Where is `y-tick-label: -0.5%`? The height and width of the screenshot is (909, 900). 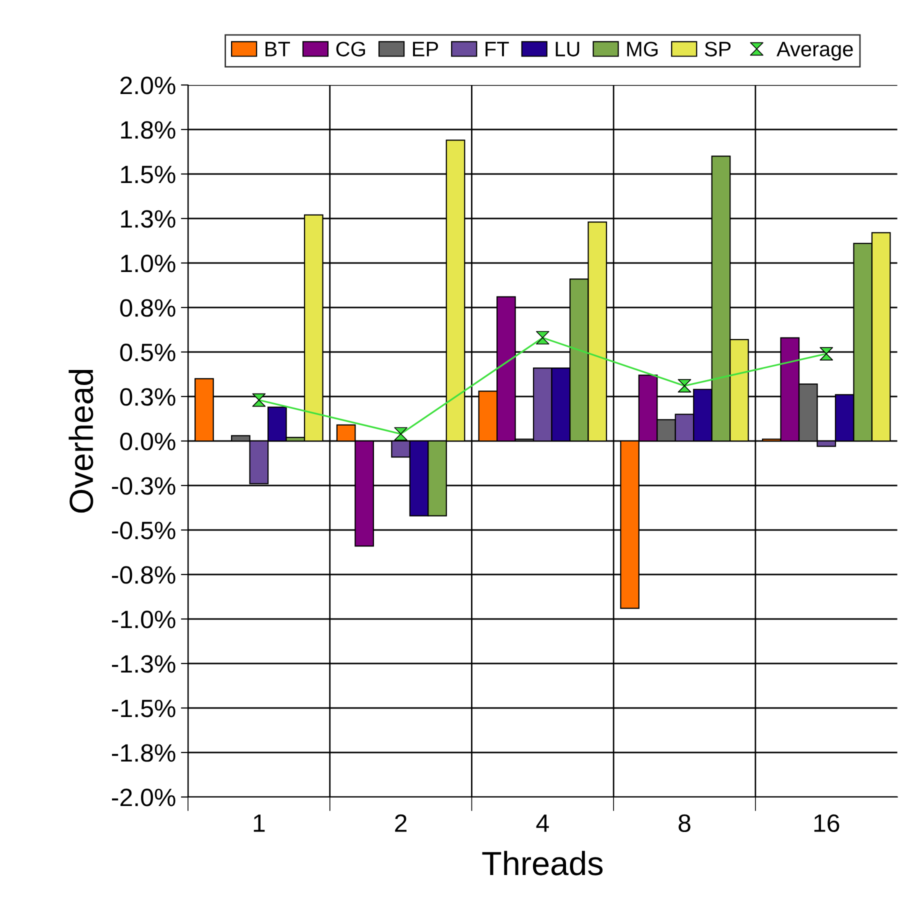 y-tick-label: -0.5% is located at coordinates (144, 531).